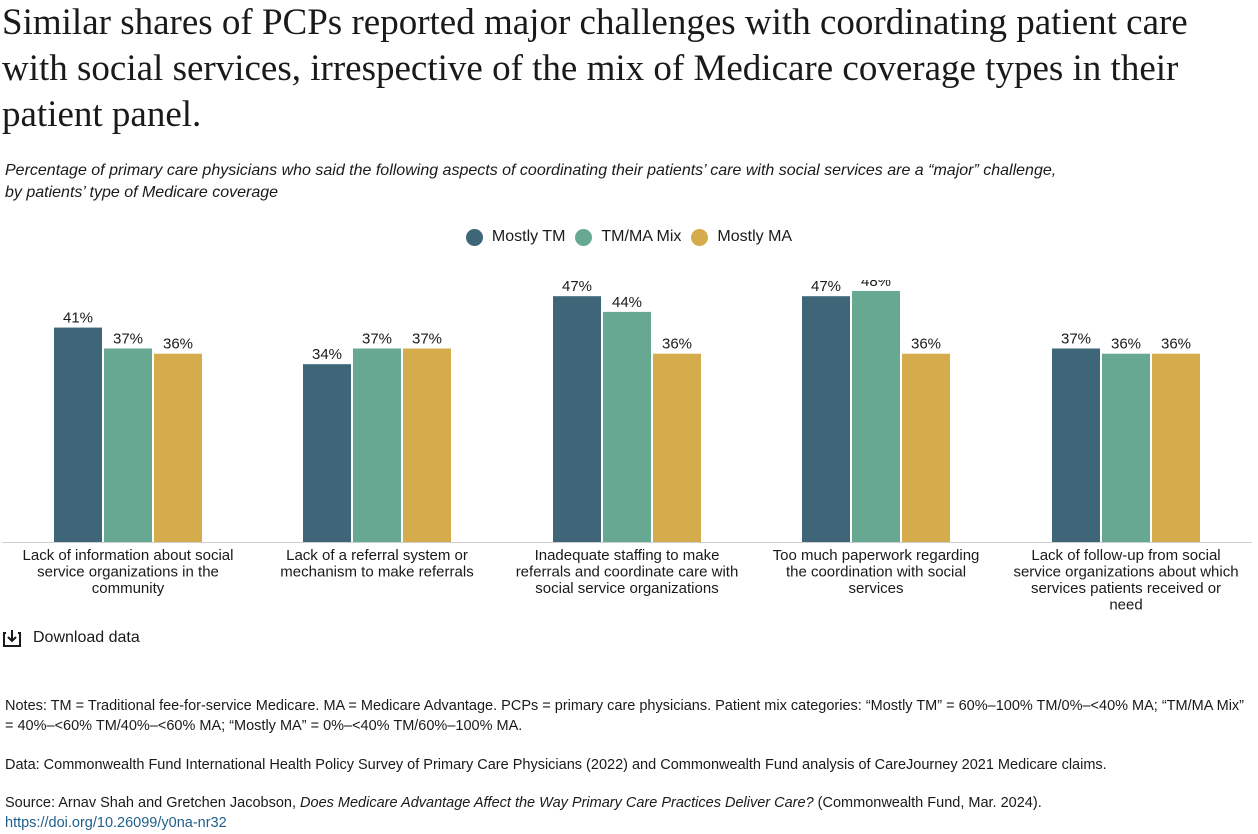 Image resolution: width=1258 pixels, height=834 pixels. I want to click on category-label: service organizations in the, so click(128, 572).